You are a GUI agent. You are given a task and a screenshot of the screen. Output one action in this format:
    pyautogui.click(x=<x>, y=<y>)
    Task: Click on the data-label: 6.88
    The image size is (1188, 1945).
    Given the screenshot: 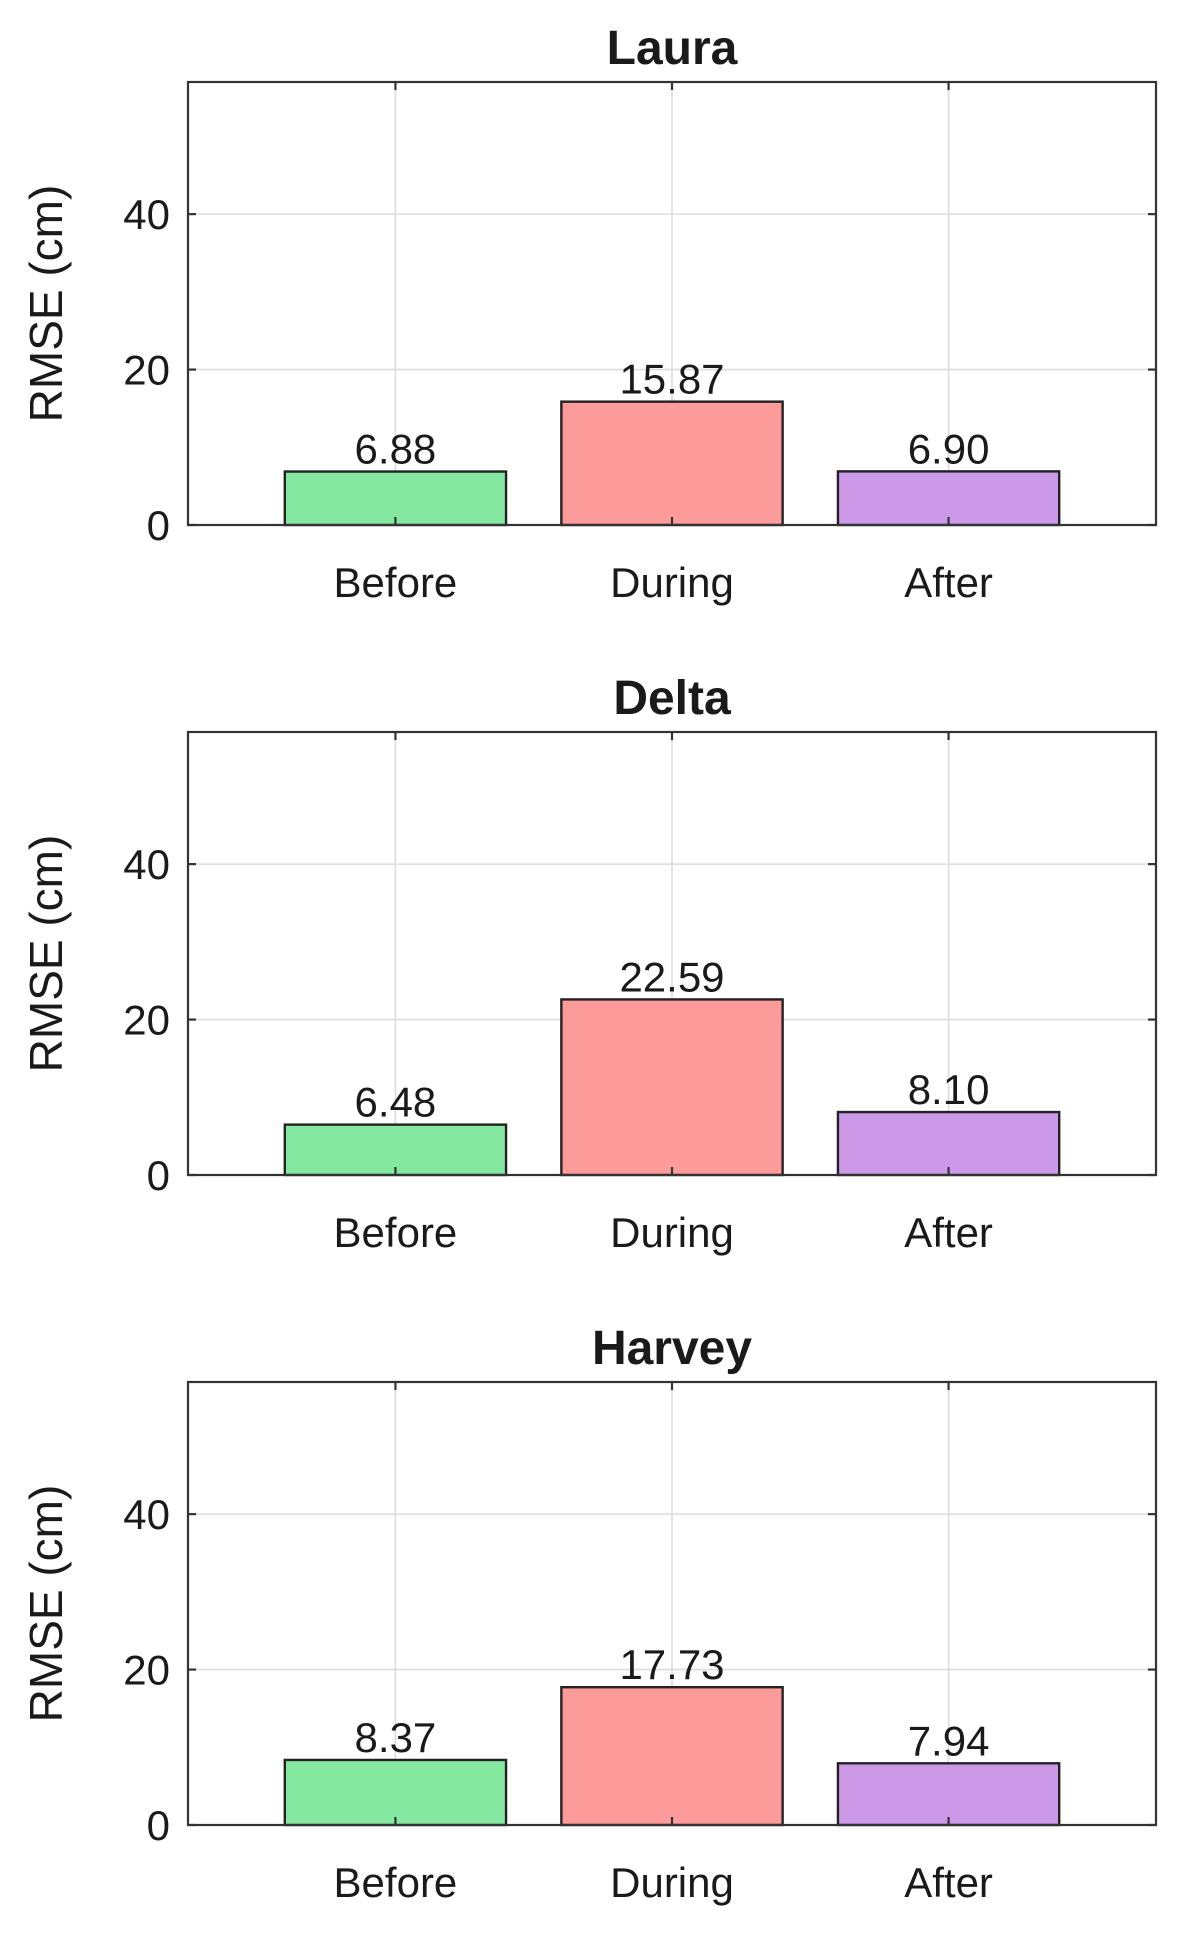 What is the action you would take?
    pyautogui.click(x=396, y=449)
    